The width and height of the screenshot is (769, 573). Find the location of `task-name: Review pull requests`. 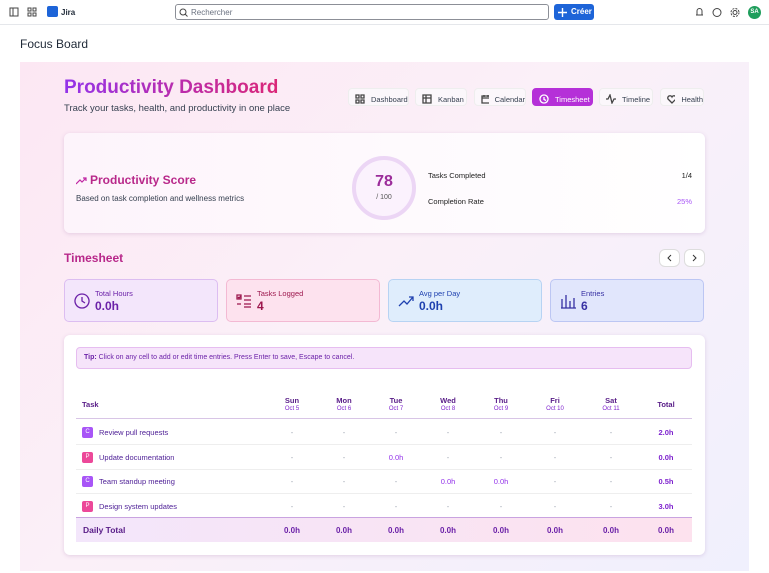

task-name: Review pull requests is located at coordinates (134, 432).